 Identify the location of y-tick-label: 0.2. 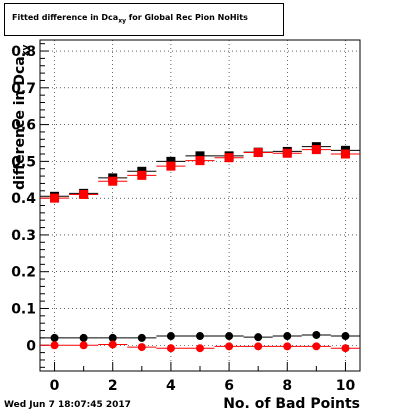
(23, 273).